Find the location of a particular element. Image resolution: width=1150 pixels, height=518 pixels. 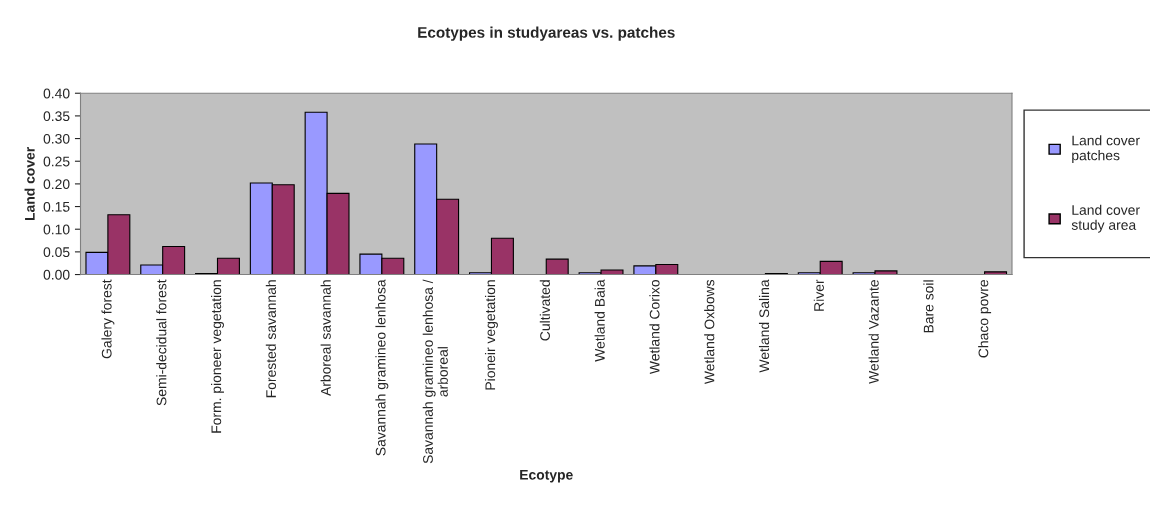

x-tick-label: Semi-decidual forest is located at coordinates (161, 342).